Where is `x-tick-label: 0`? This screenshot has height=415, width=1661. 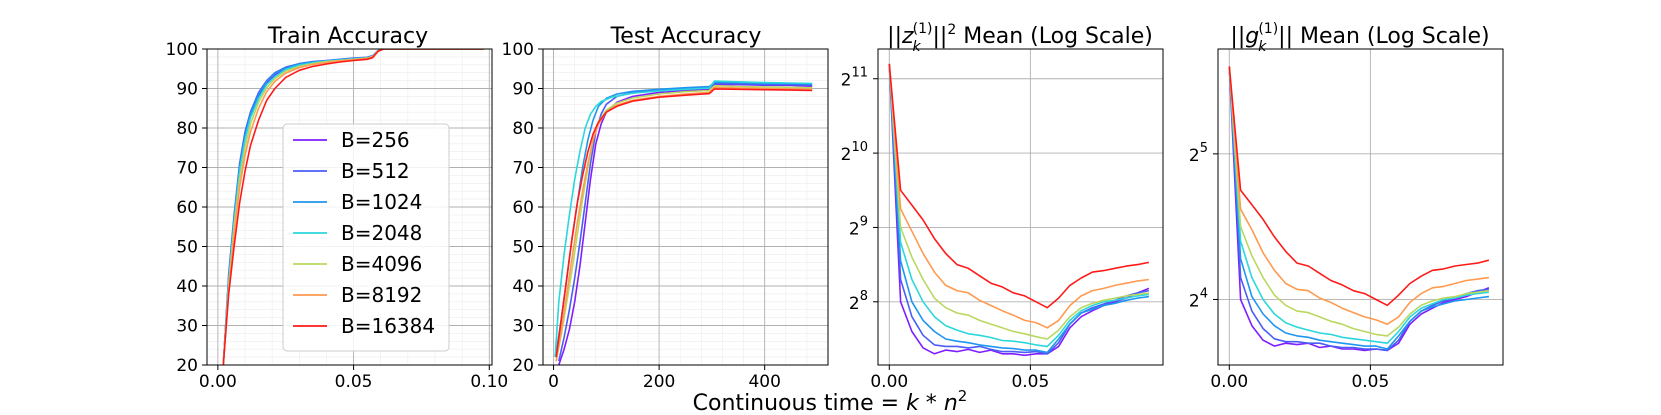 x-tick-label: 0 is located at coordinates (553, 382).